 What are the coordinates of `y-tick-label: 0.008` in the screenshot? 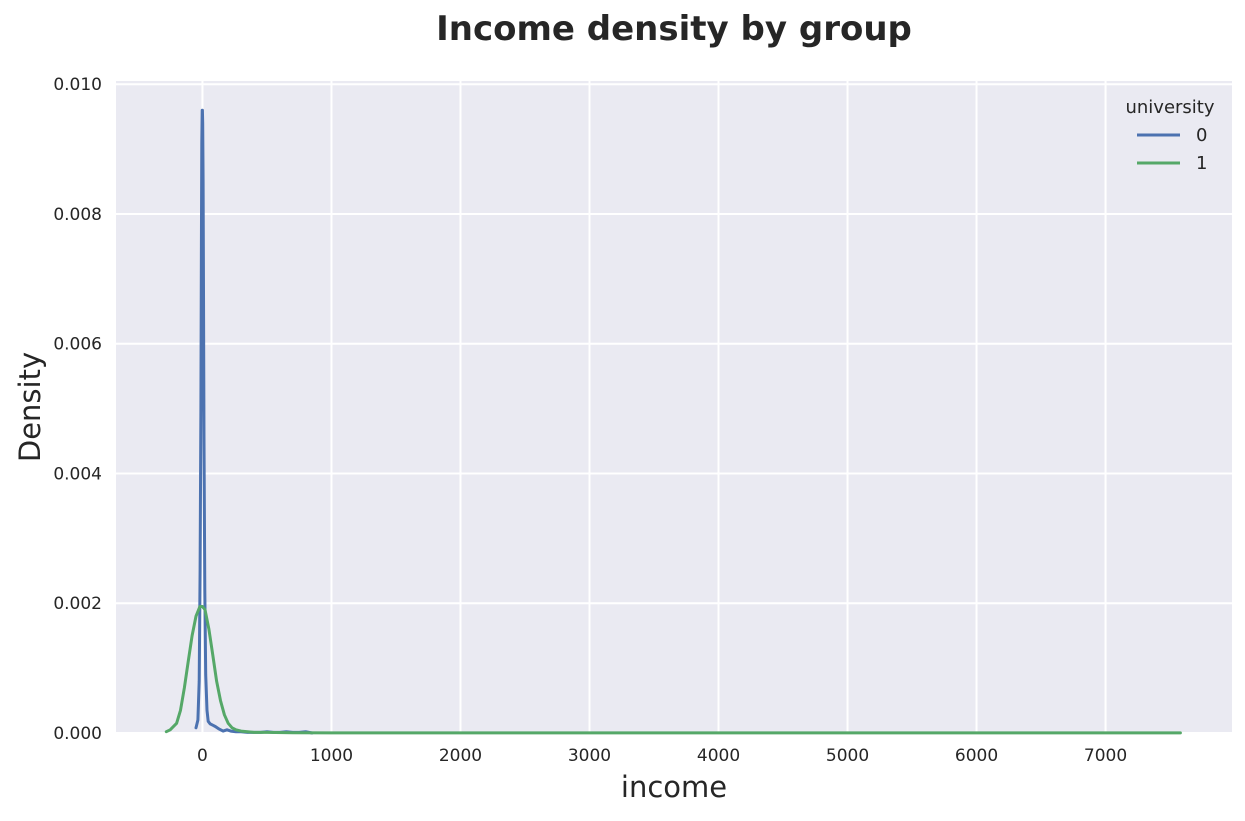 It's located at (77, 215).